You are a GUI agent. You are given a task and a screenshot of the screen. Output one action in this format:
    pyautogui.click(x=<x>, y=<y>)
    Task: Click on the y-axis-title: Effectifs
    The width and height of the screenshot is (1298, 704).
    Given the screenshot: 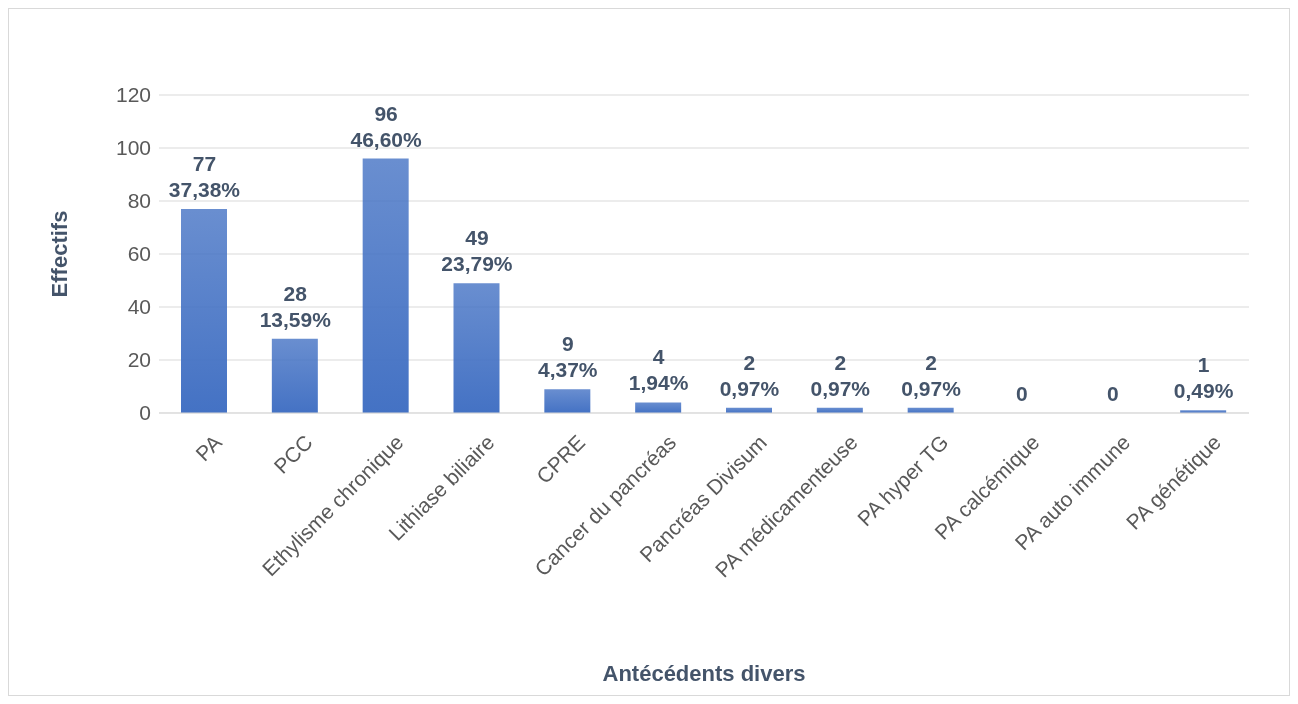 What is the action you would take?
    pyautogui.click(x=59, y=254)
    